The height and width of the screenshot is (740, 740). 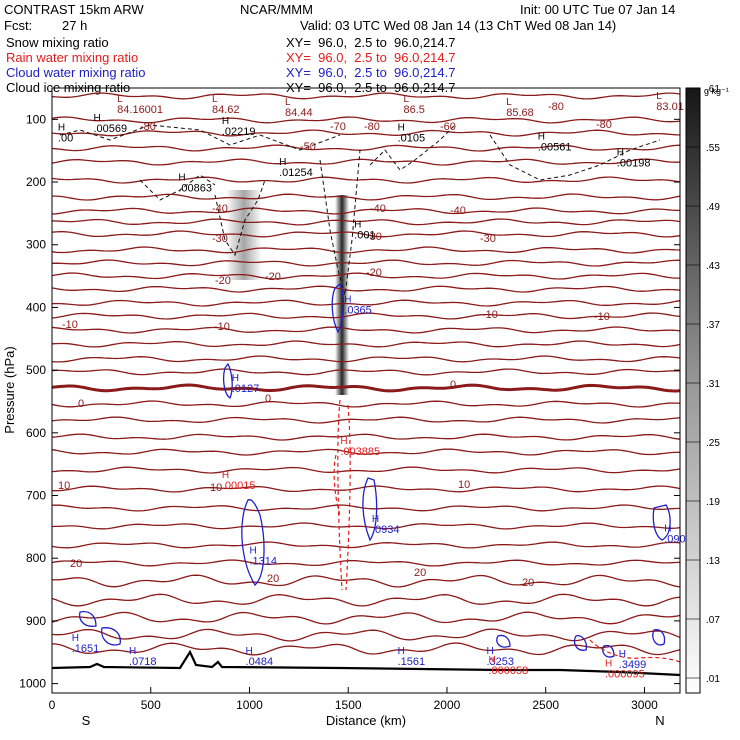 What do you see at coordinates (598, 9) in the screenshot?
I see `init-time: Init: 00 UTC Tue 07 Jan 14` at bounding box center [598, 9].